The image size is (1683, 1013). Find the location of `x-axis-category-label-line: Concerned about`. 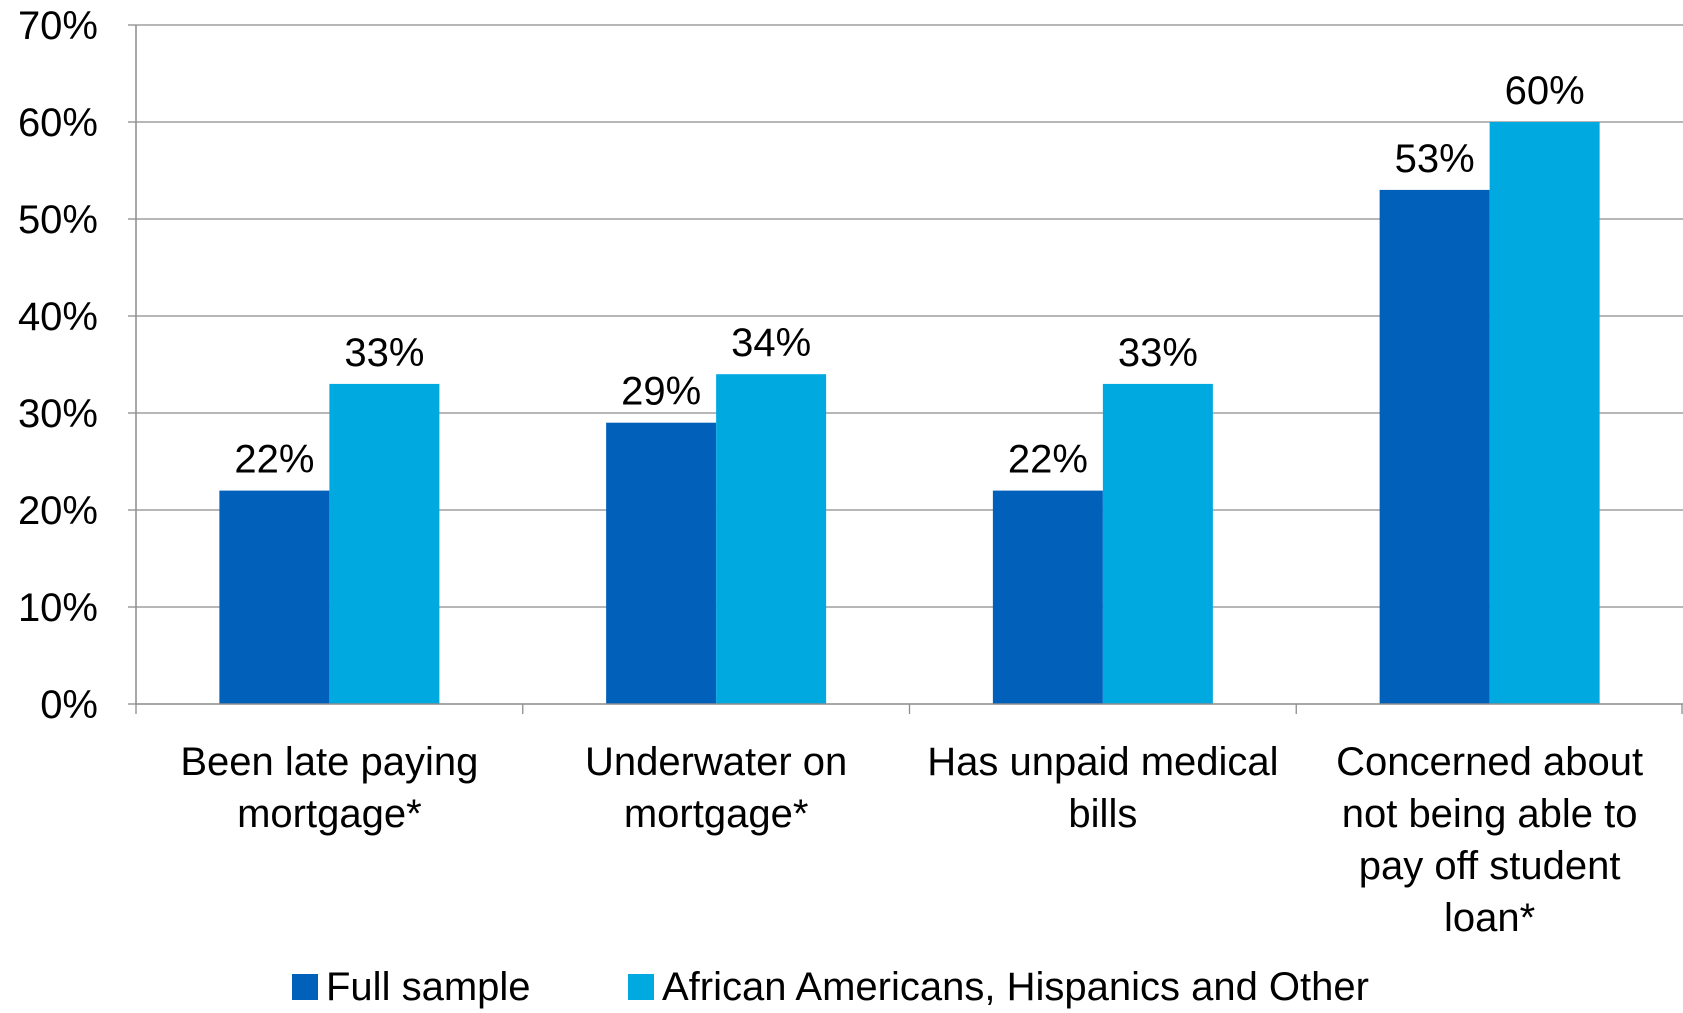

x-axis-category-label-line: Concerned about is located at coordinates (1489, 762).